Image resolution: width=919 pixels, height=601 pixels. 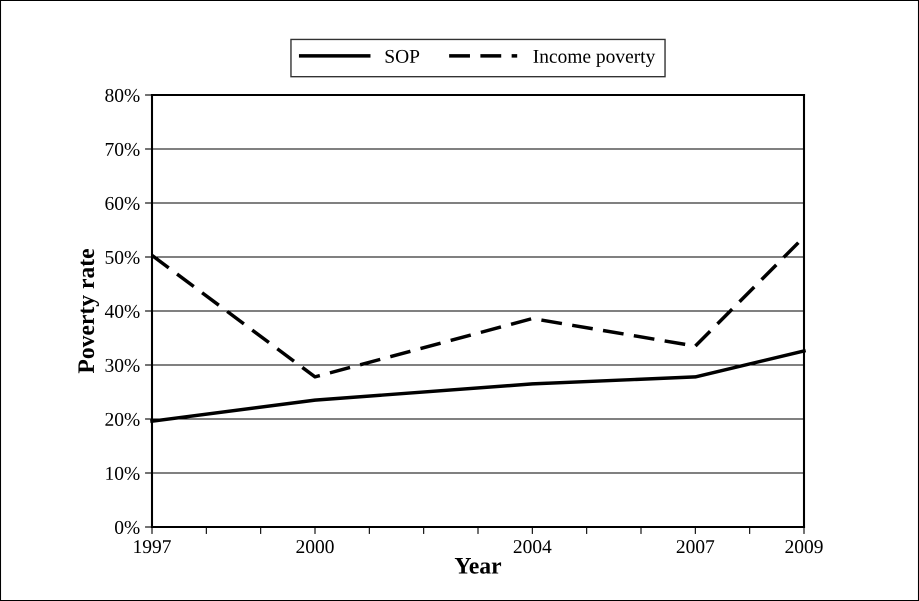 What do you see at coordinates (122, 203) in the screenshot?
I see `y-tick-label: 60%` at bounding box center [122, 203].